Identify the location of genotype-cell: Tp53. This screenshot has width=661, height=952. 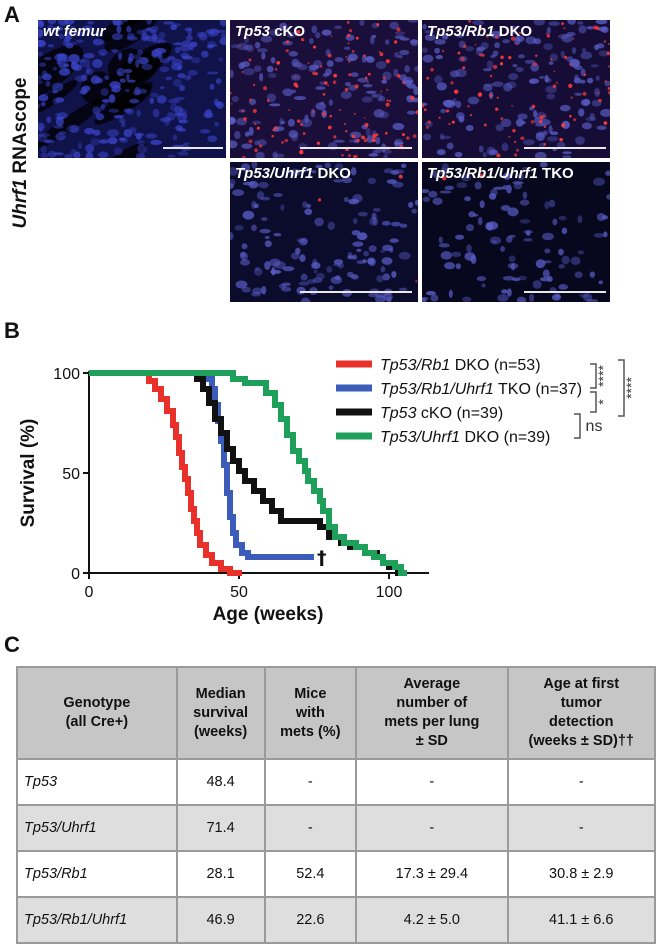
(97, 782).